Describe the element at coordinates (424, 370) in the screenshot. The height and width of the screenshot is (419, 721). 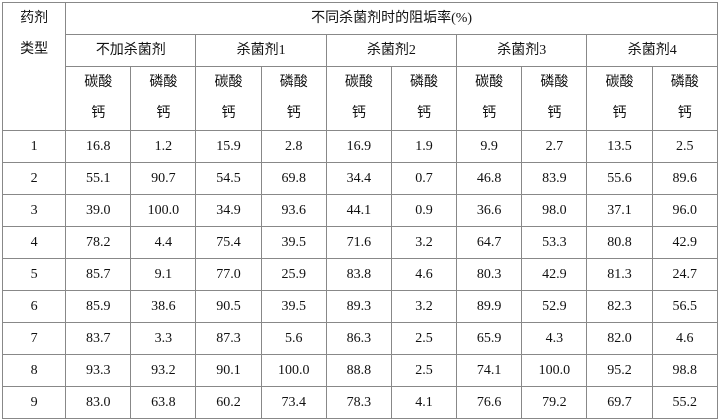
I see `data-cell: 2.5` at that location.